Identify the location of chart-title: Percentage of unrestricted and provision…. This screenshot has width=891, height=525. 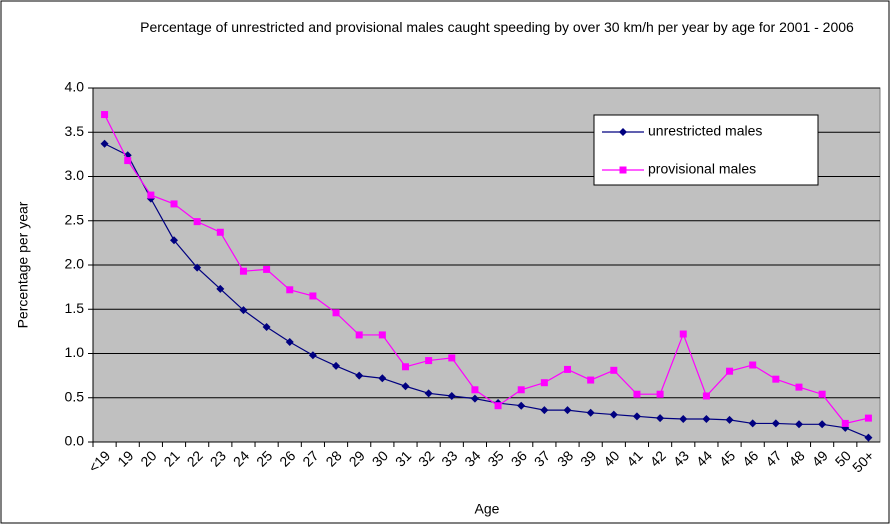
(497, 27).